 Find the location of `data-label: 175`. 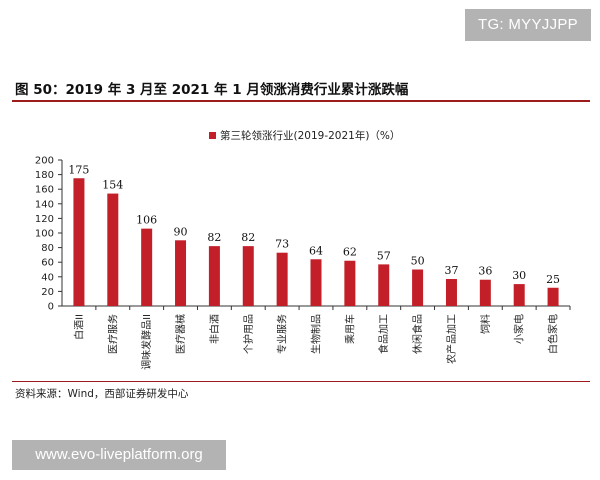

data-label: 175 is located at coordinates (78, 169).